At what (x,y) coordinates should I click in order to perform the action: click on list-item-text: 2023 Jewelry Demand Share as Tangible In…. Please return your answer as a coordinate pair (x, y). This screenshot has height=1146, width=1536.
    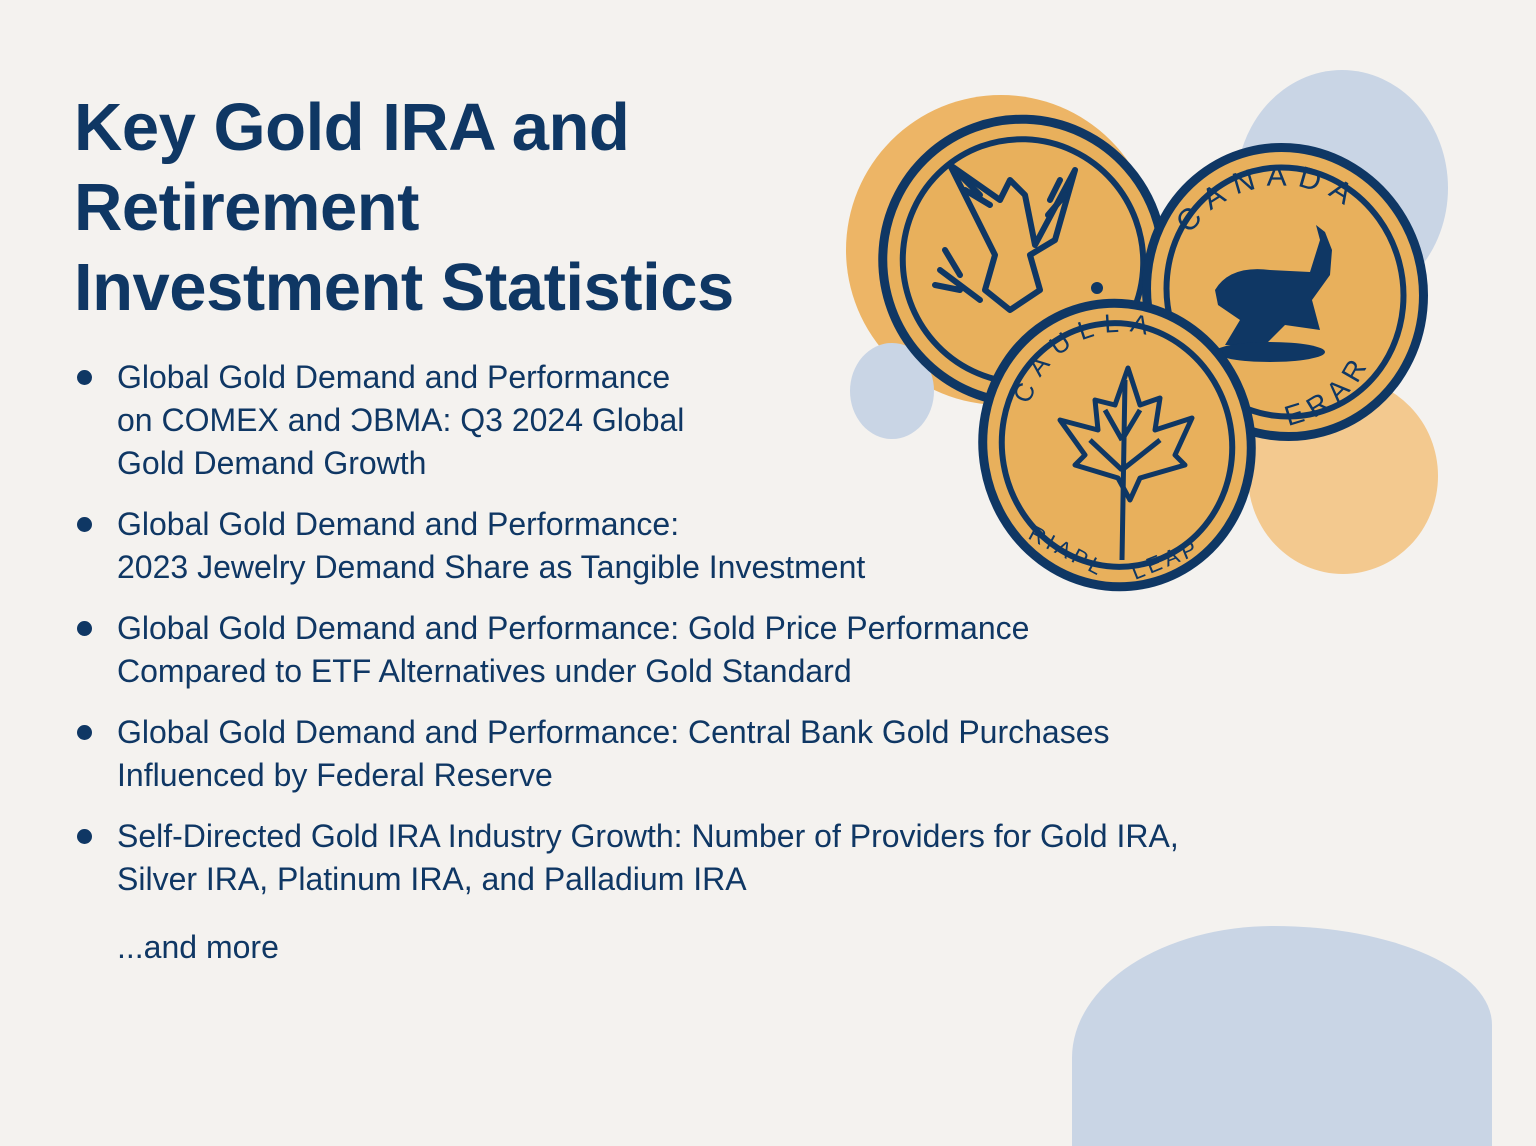
    Looking at the image, I should click on (491, 567).